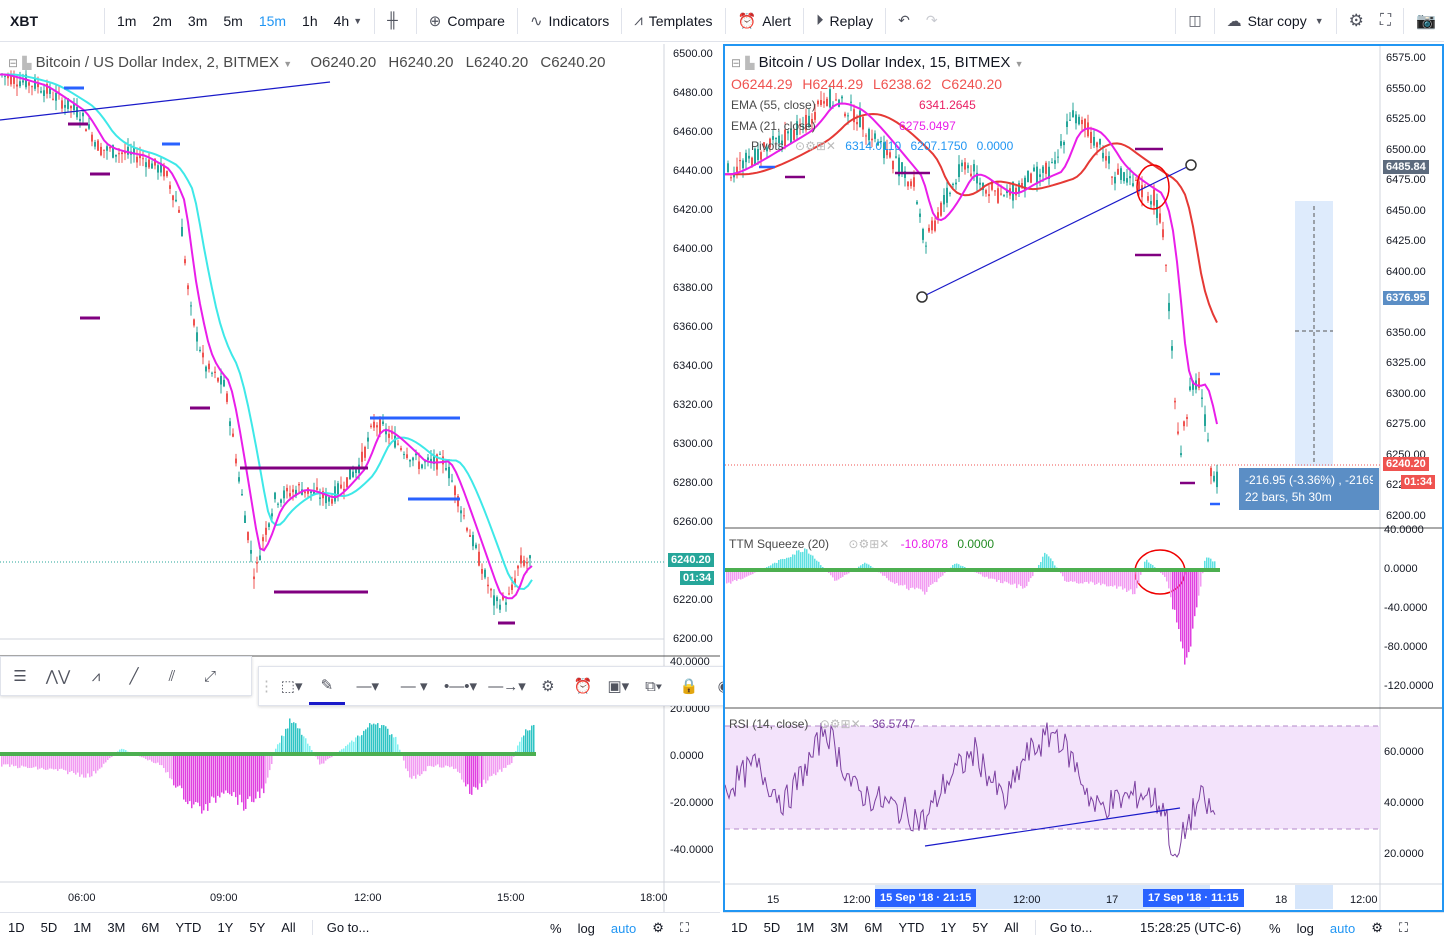 The width and height of the screenshot is (1444, 944). I want to click on ray-tool: ⤢, so click(210, 676).